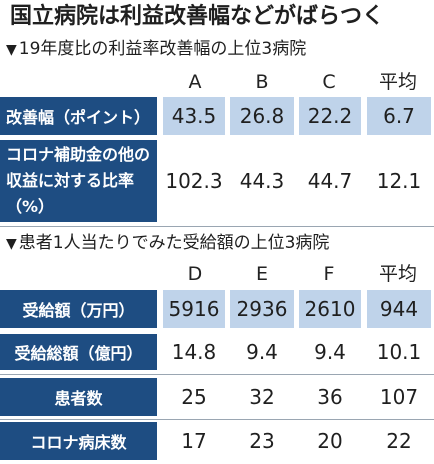 This screenshot has height=464, width=434. I want to click on table-cell: 23, so click(262, 441).